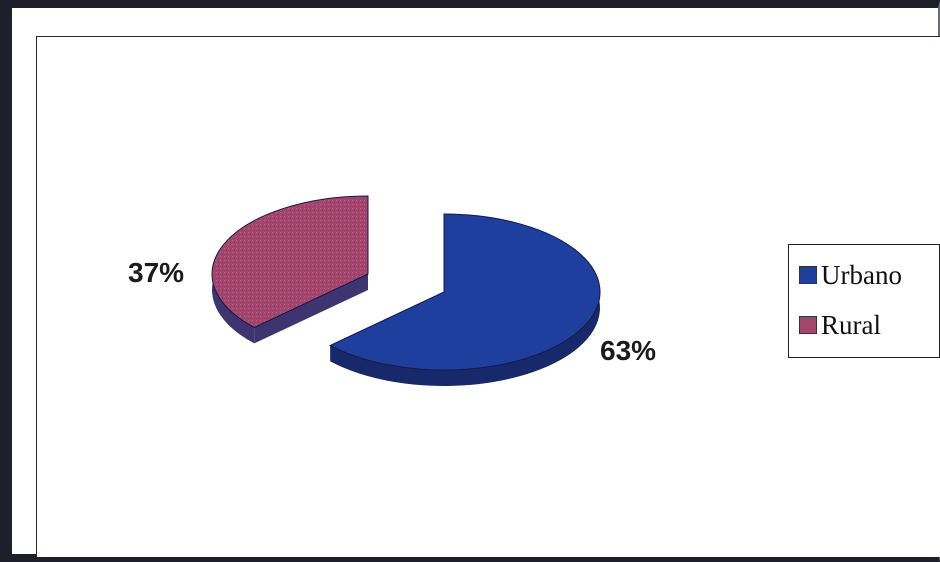 The width and height of the screenshot is (940, 562). I want to click on legend-item-rural: Rural, so click(840, 325).